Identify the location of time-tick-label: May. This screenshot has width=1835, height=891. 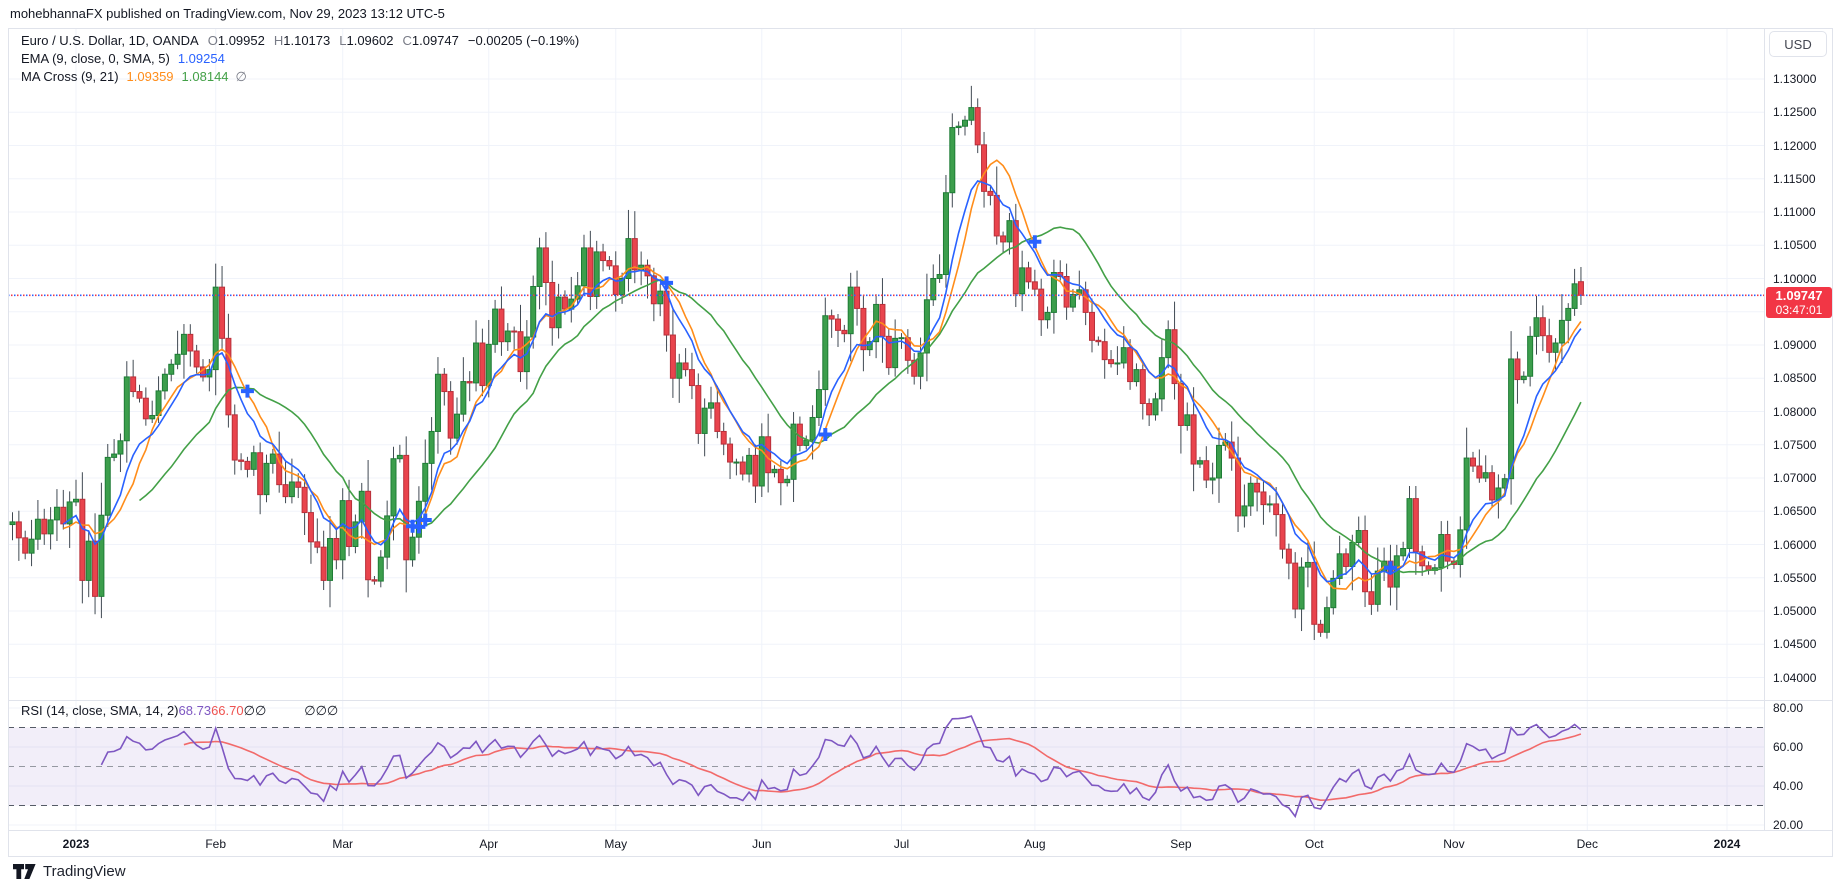
(616, 844).